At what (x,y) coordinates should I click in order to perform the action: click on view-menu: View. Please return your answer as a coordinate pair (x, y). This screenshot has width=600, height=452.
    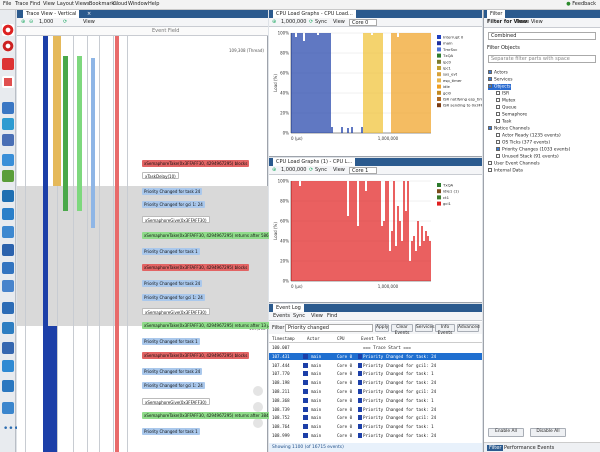
    Looking at the image, I should click on (317, 316).